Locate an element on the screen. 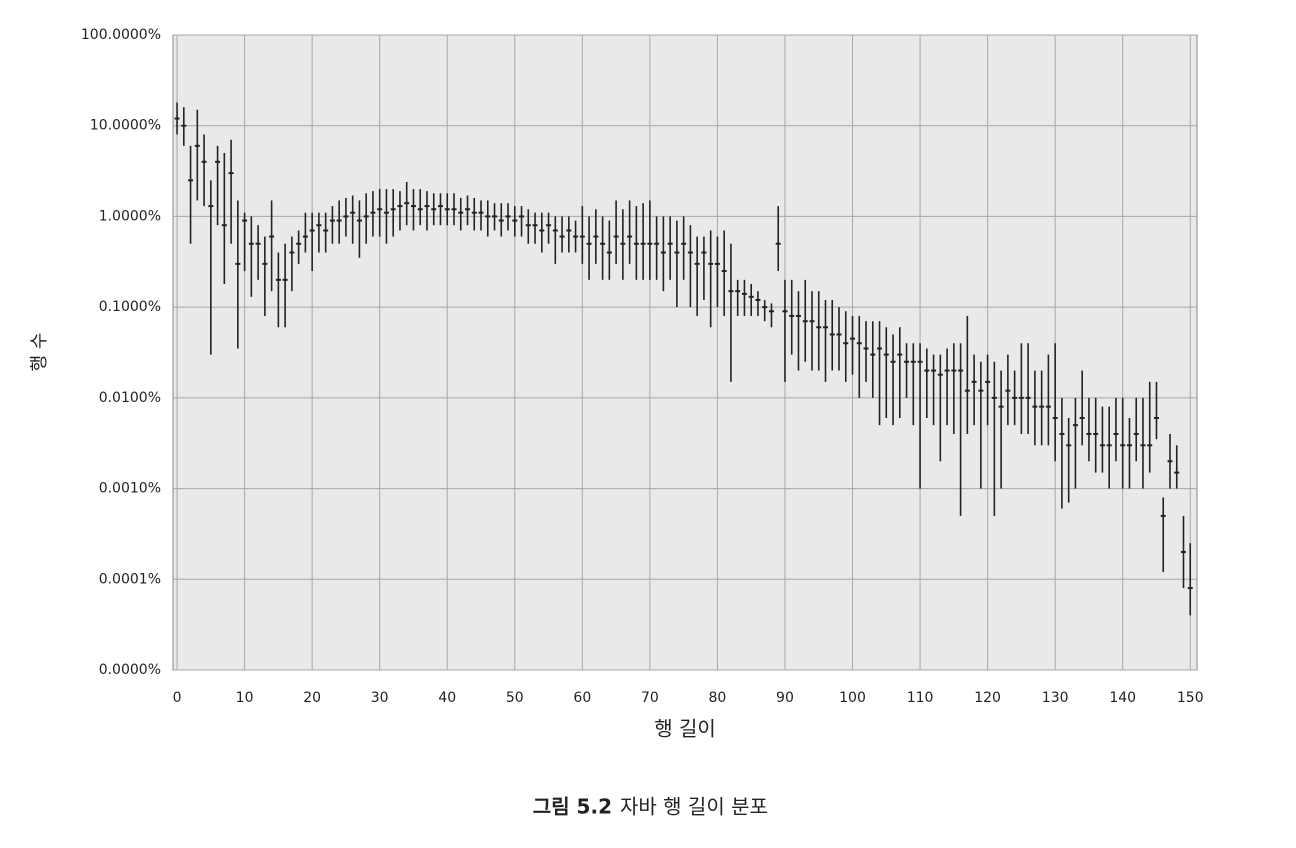 The width and height of the screenshot is (1296, 848). x-axis-label: 행 길이 is located at coordinates (685, 729).